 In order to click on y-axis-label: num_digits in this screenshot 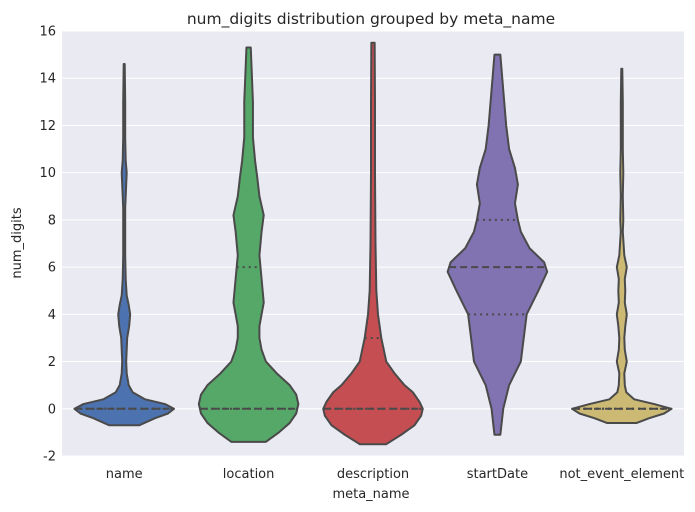, I will do `click(17, 242)`.